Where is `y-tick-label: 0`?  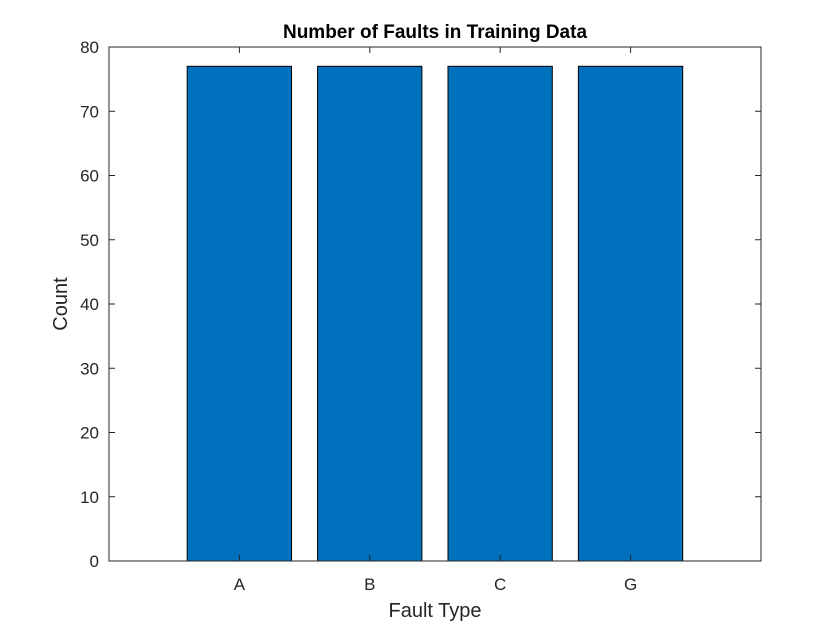 y-tick-label: 0 is located at coordinates (94, 561).